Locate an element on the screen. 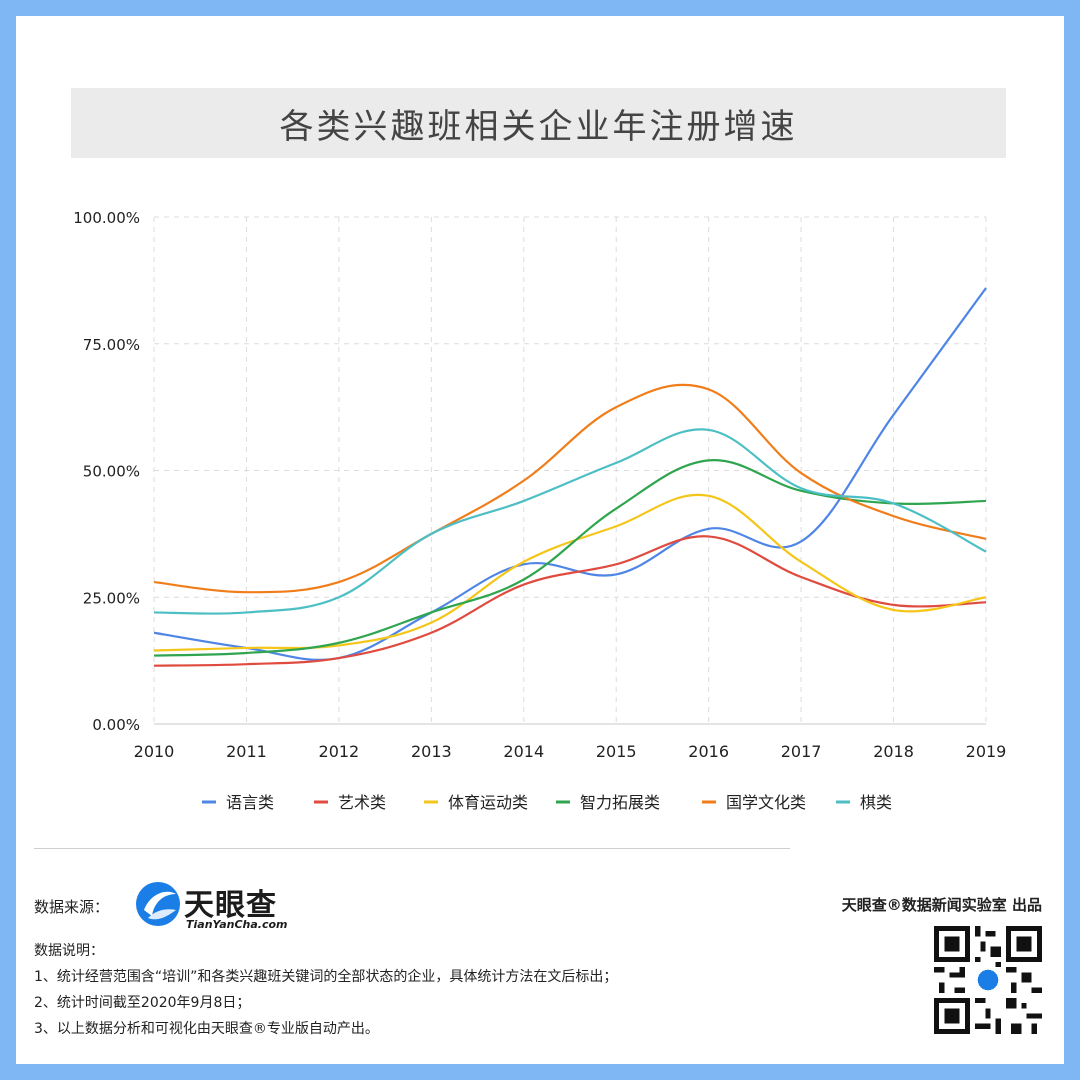 This screenshot has height=1080, width=1080. source-label: 数据来源： is located at coordinates (72, 907).